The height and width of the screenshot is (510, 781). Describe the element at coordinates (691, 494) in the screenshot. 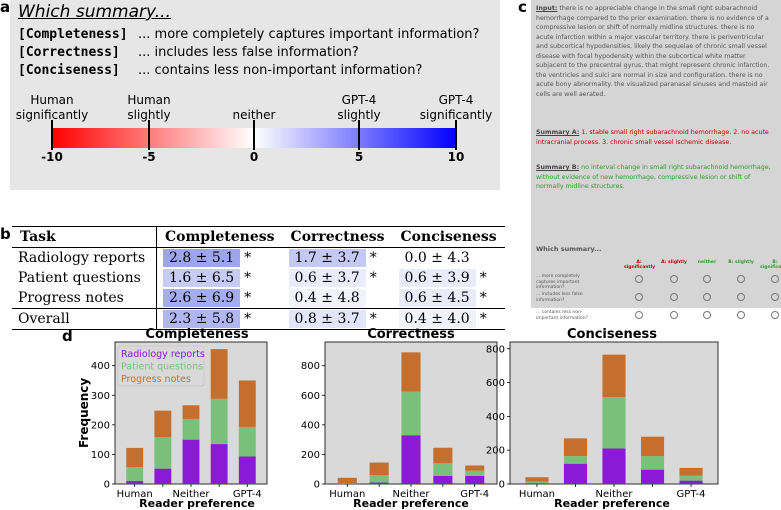

I see `x-tick-label: GPT-4` at that location.